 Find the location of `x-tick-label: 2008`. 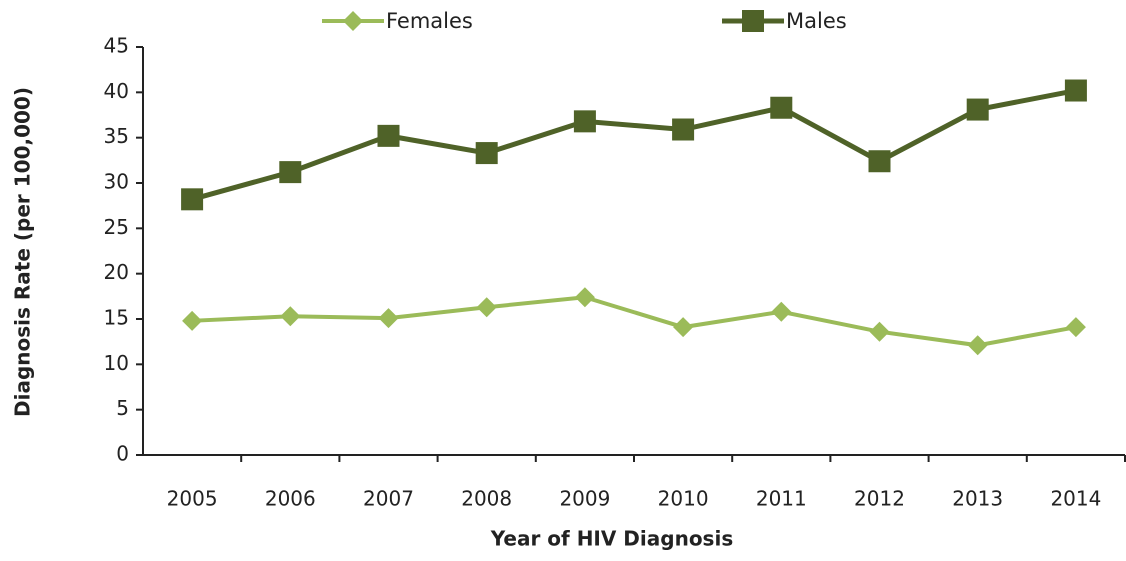

x-tick-label: 2008 is located at coordinates (486, 499).